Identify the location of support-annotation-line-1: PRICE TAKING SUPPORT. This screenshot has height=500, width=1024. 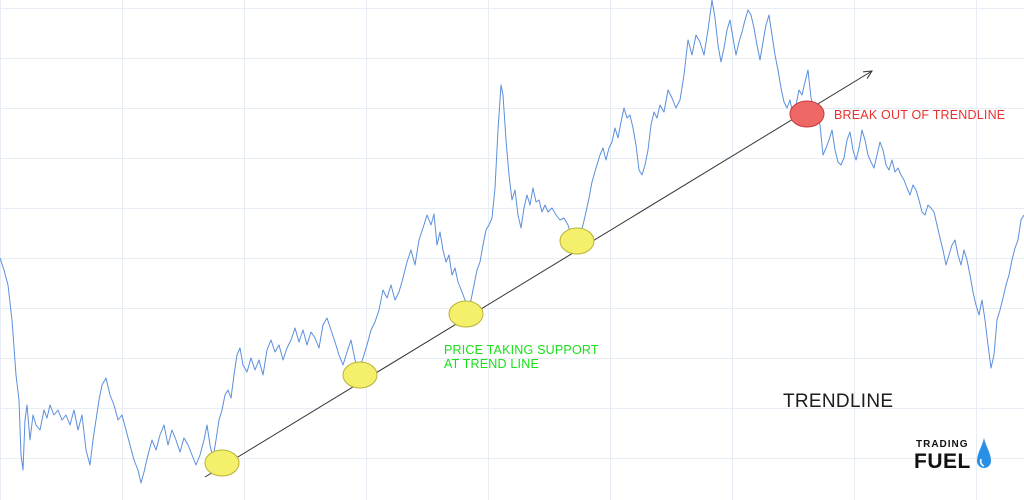
(521, 350).